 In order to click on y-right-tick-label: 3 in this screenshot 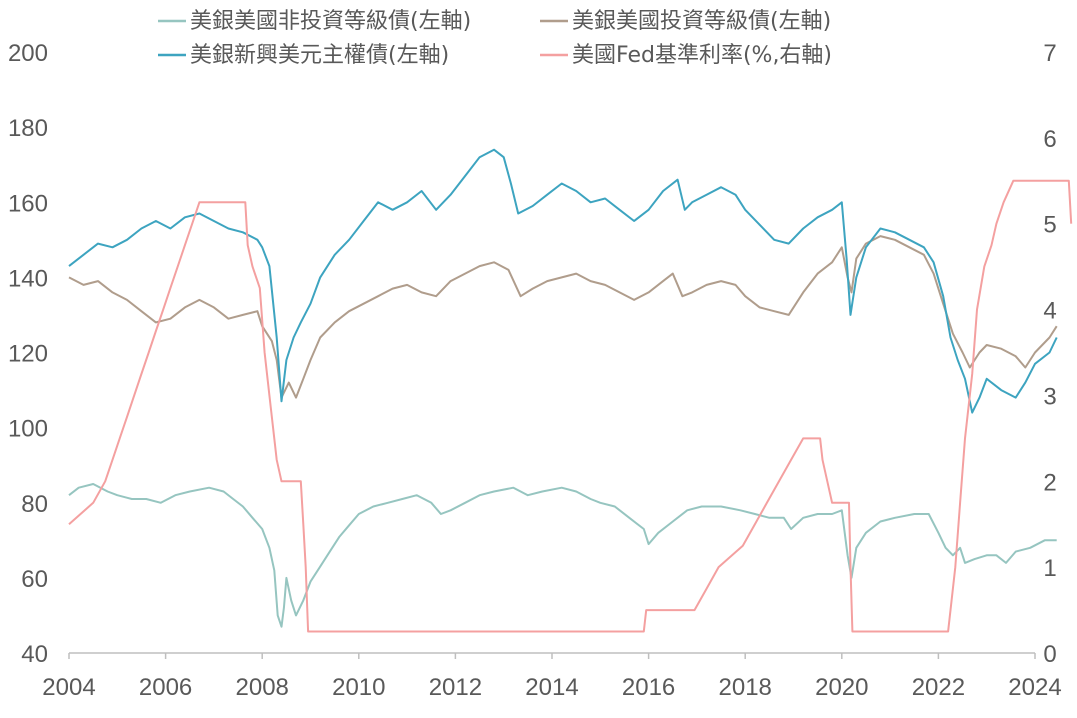, I will do `click(1049, 396)`.